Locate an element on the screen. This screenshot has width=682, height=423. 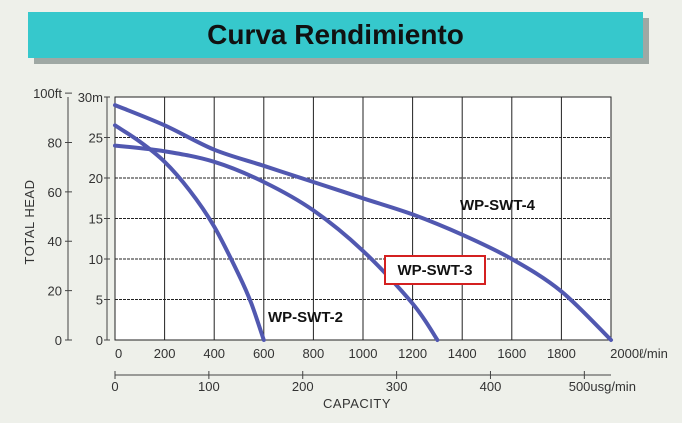
x-tick-label-usg: 400 is located at coordinates (491, 386).